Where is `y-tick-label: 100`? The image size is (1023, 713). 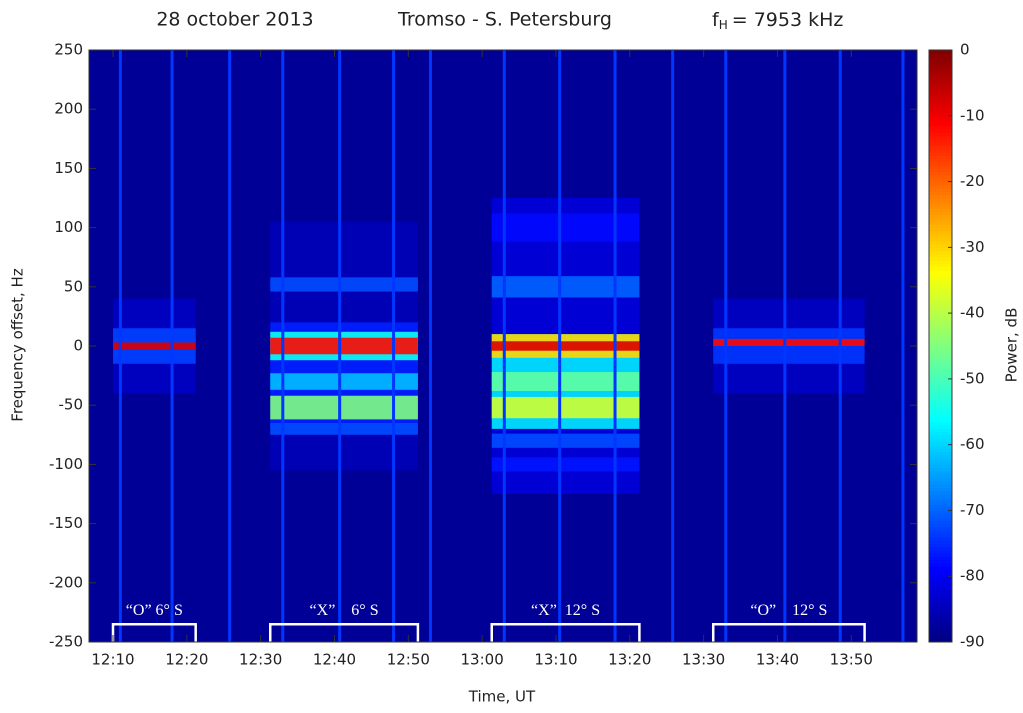
y-tick-label: 100 is located at coordinates (68, 227).